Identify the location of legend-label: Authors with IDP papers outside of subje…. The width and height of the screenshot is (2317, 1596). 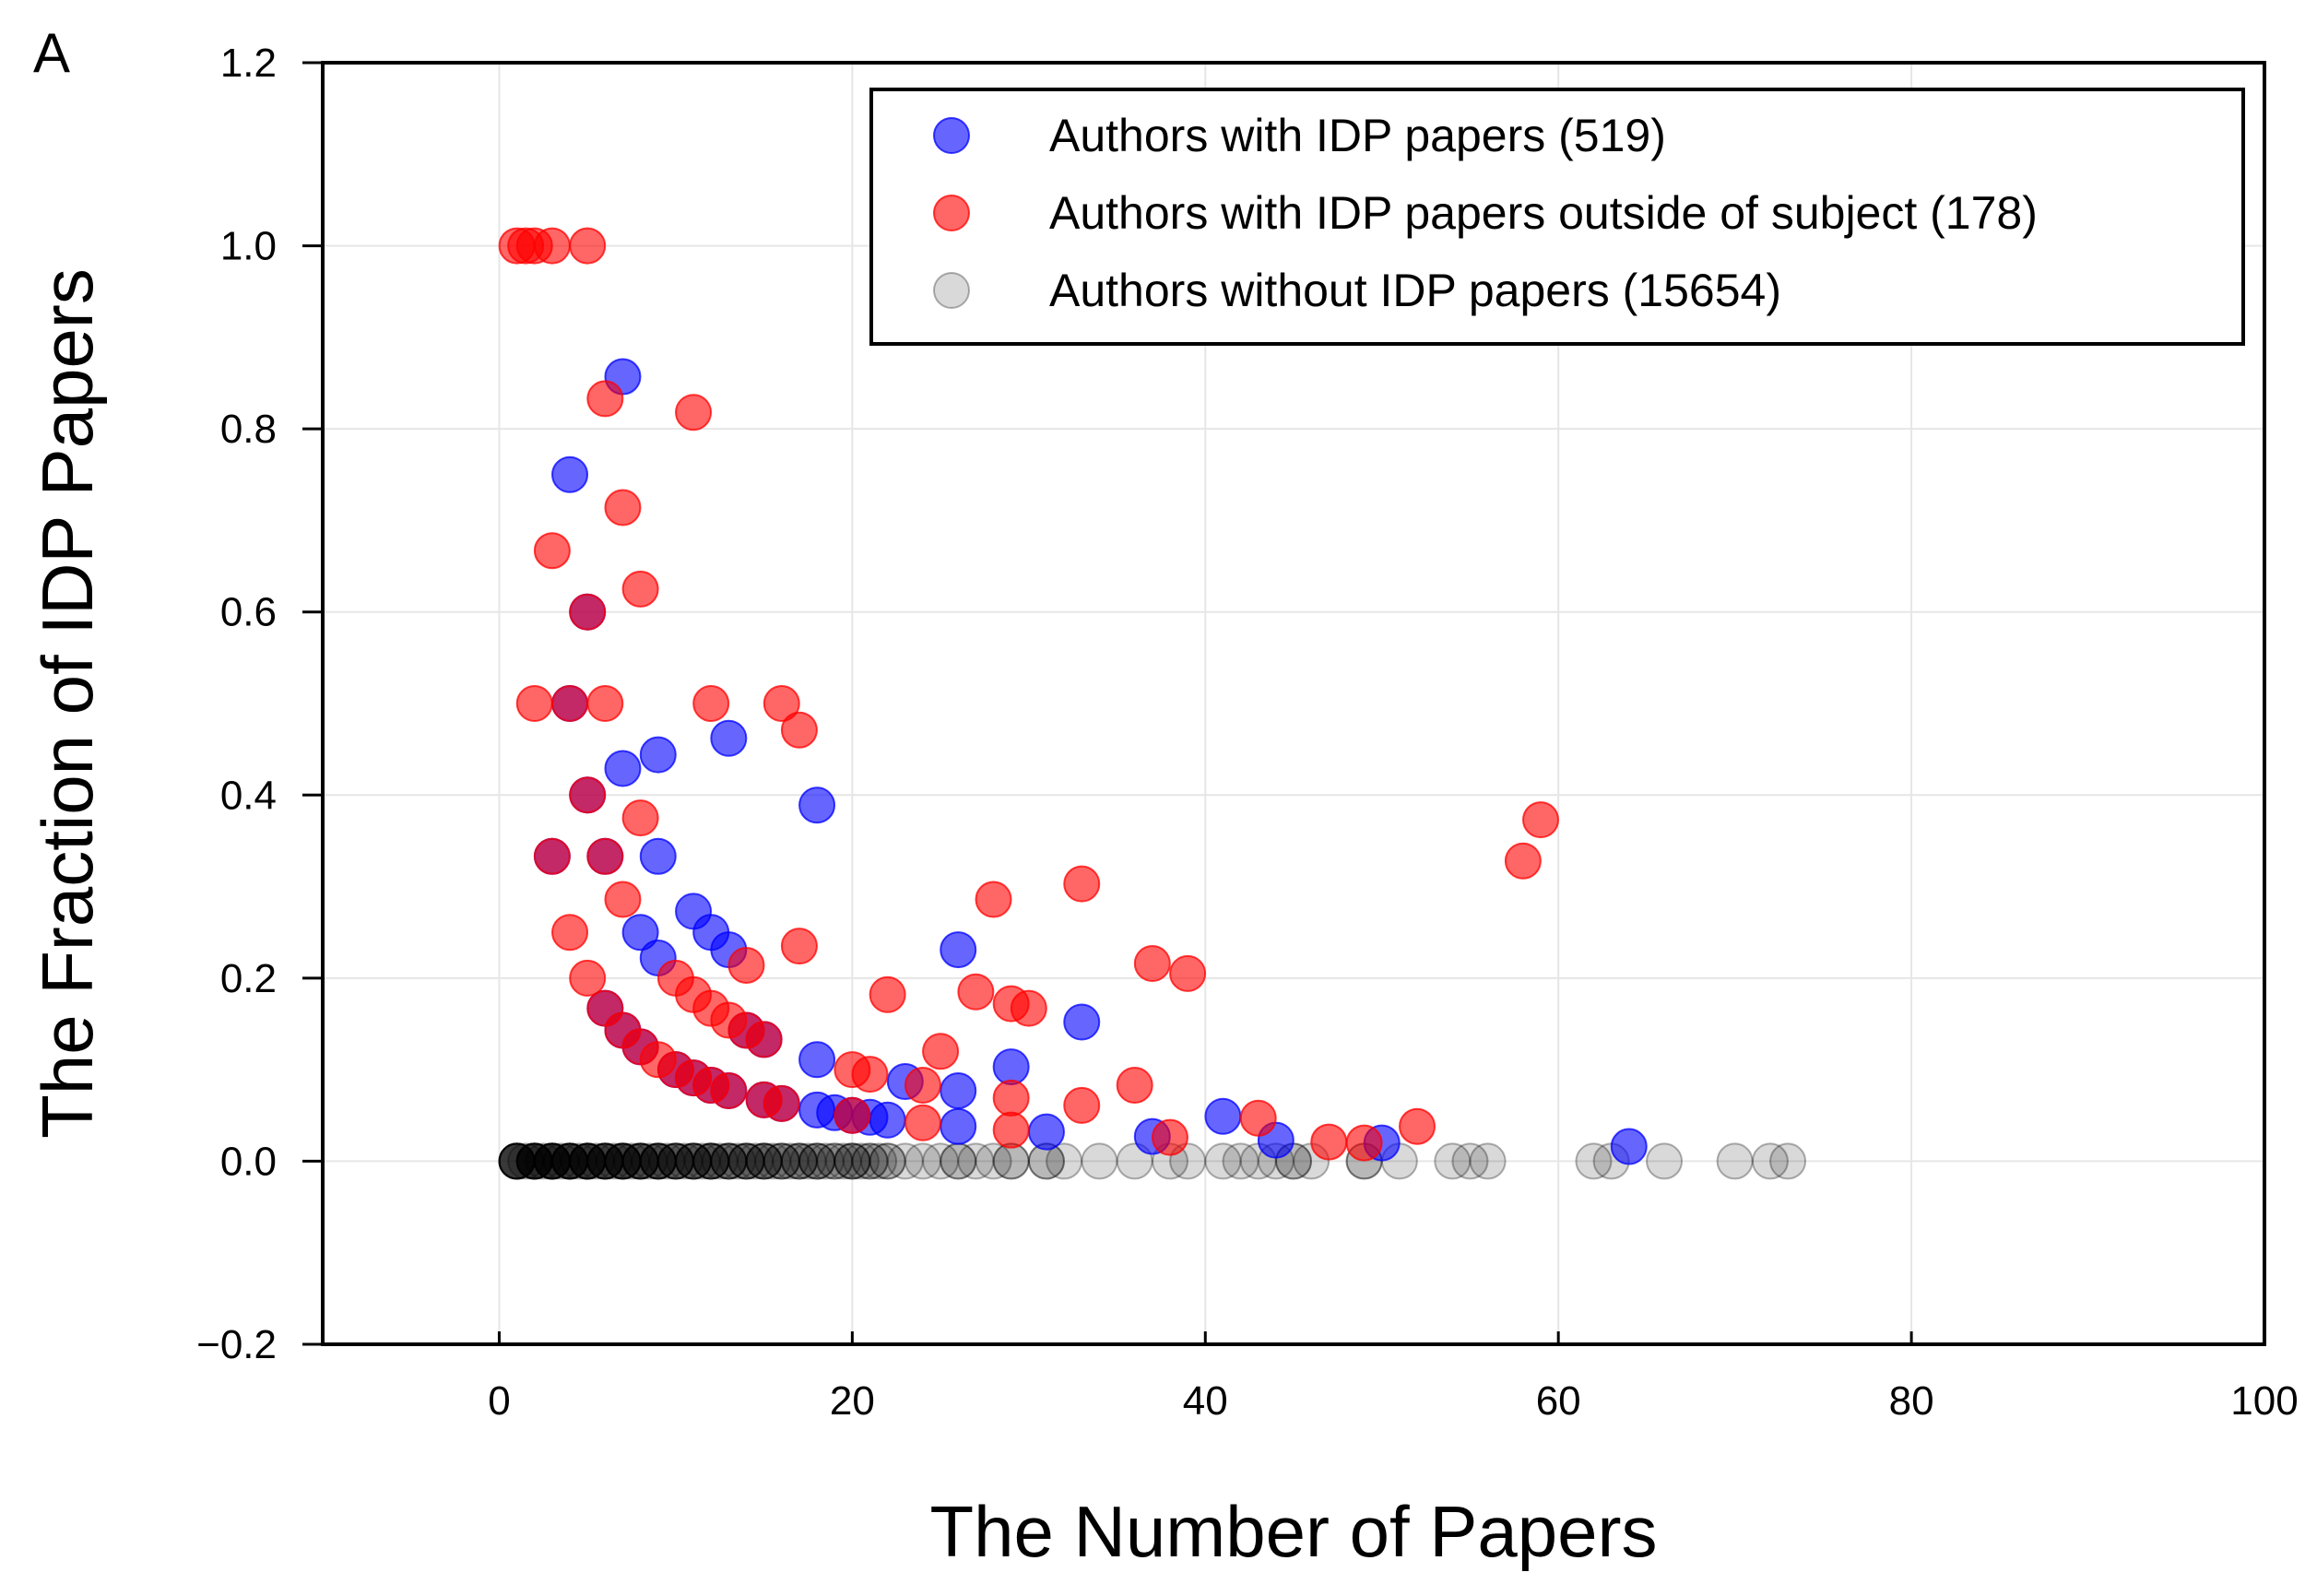
(1543, 213).